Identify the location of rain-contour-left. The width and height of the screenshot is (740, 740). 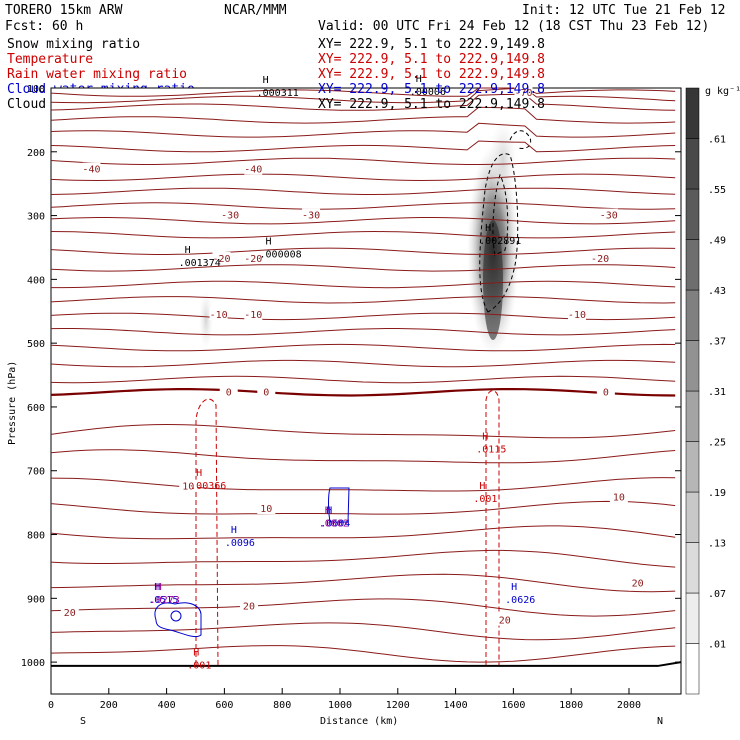
(207, 532).